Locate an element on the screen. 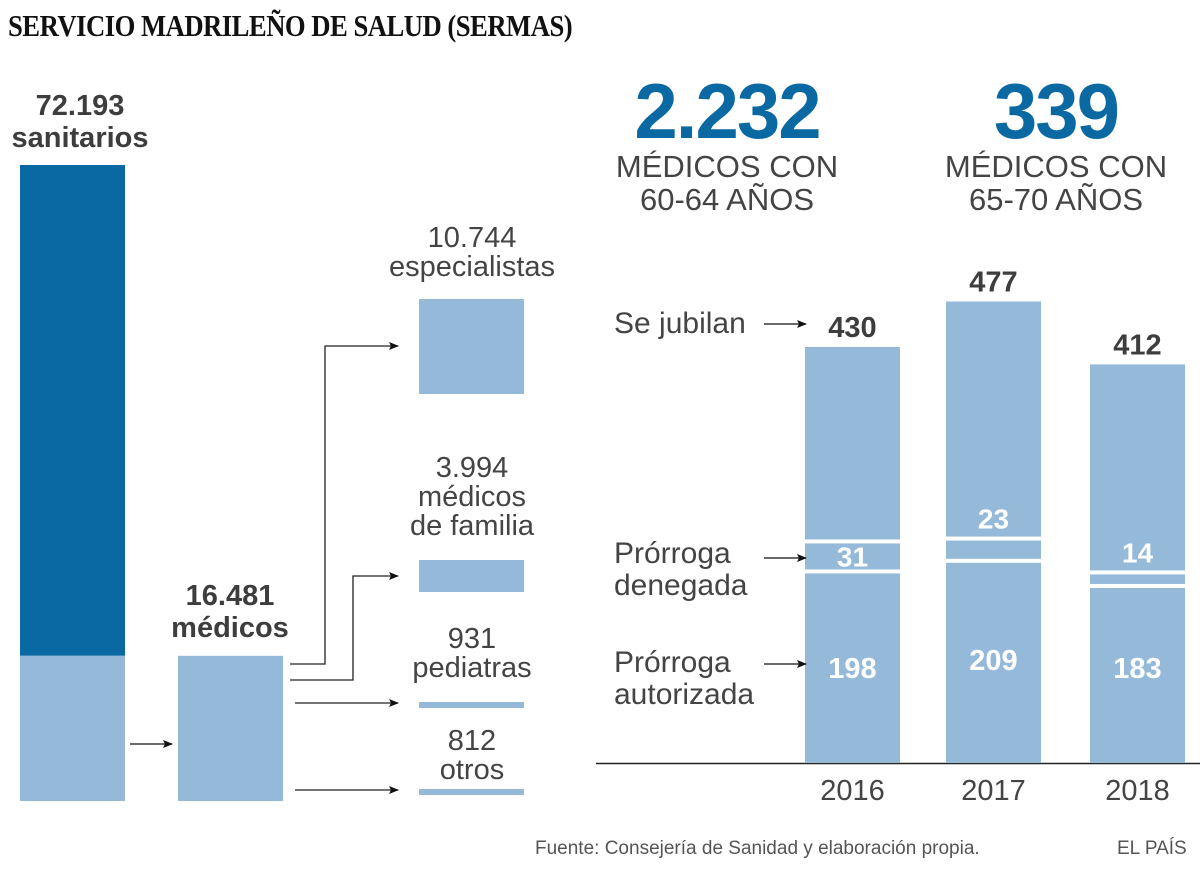  highlight-60-64-line1: MÉDICOS CON is located at coordinates (727, 166).